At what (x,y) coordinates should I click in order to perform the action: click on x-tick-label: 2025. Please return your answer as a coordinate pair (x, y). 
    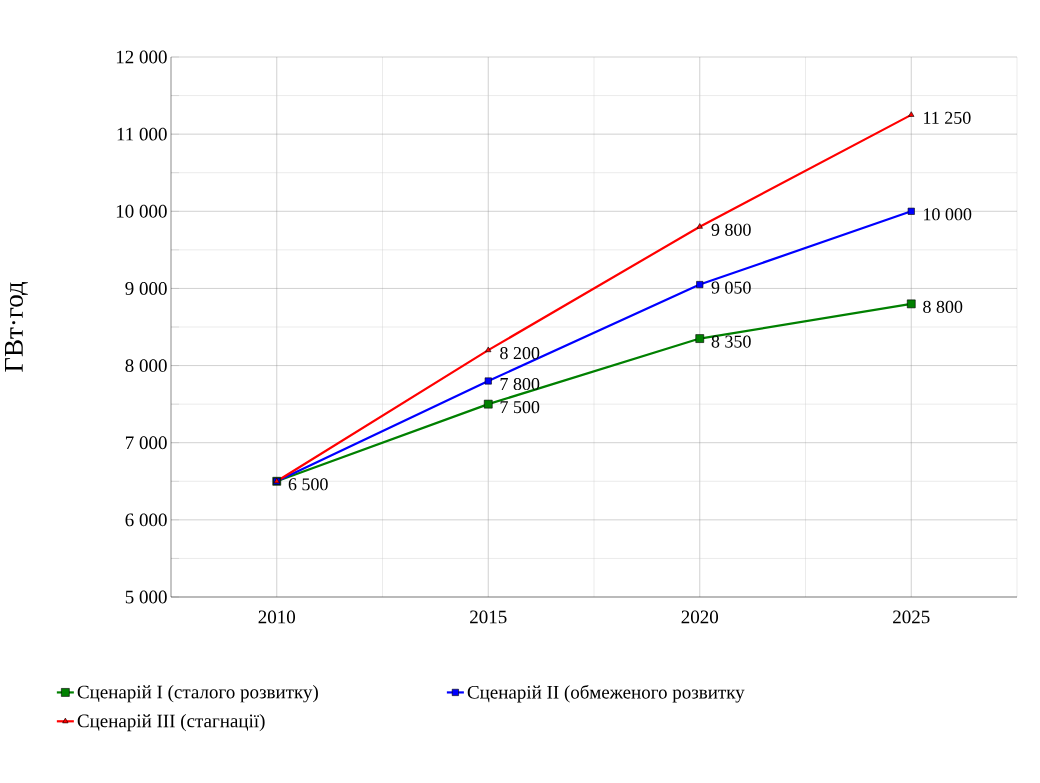
    Looking at the image, I should click on (911, 617).